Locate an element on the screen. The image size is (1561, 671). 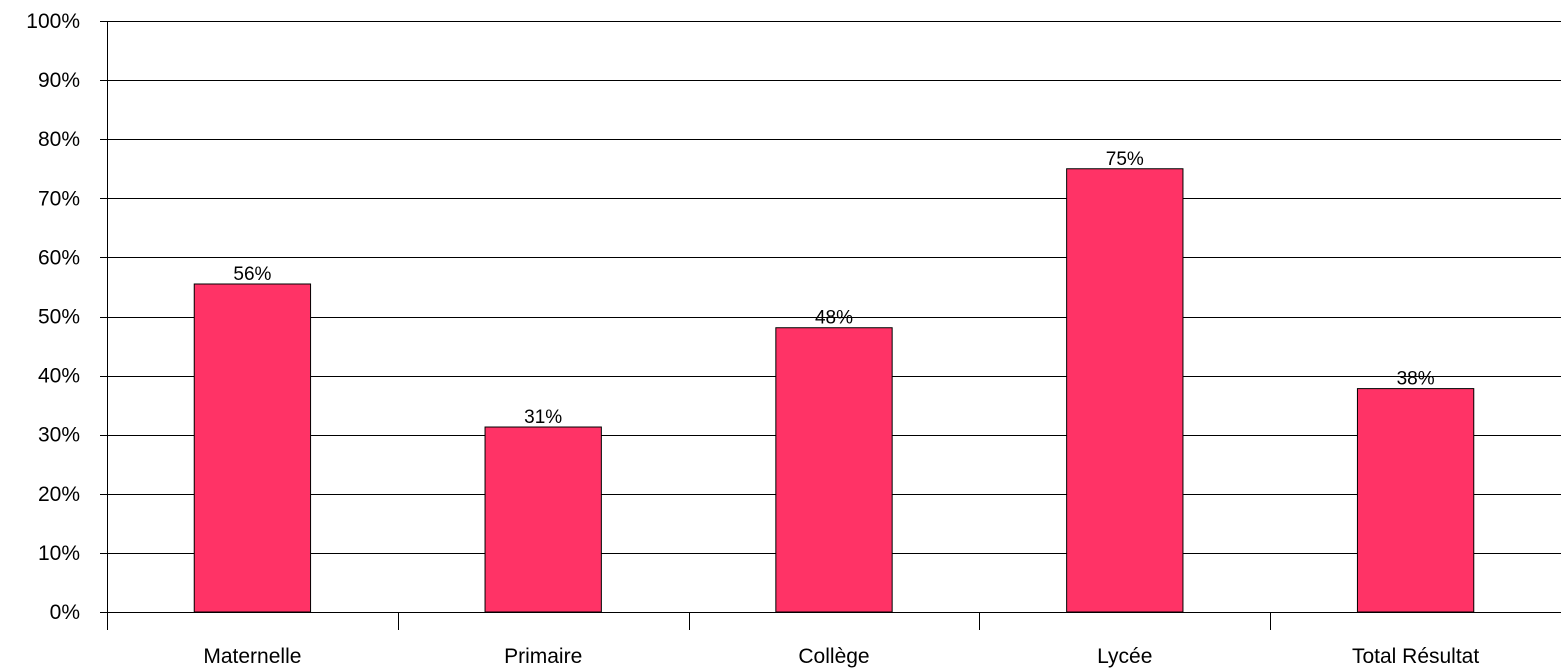
y-tick-label: 50% is located at coordinates (59, 317).